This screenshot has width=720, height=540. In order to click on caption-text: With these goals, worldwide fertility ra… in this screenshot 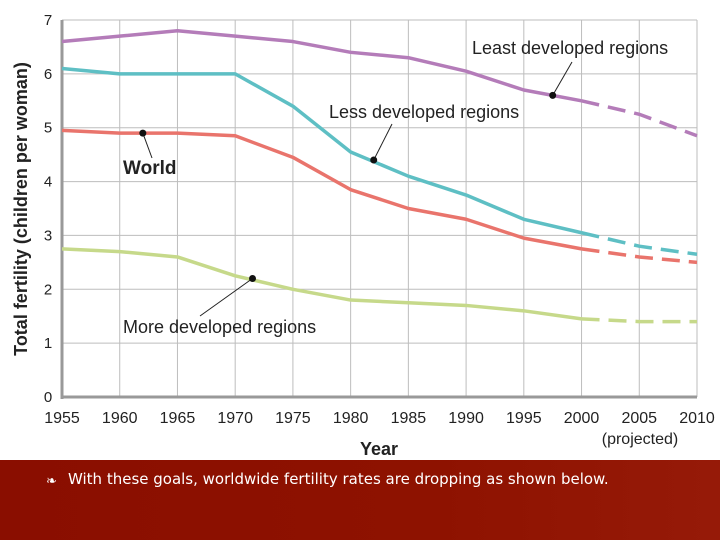, I will do `click(338, 479)`.